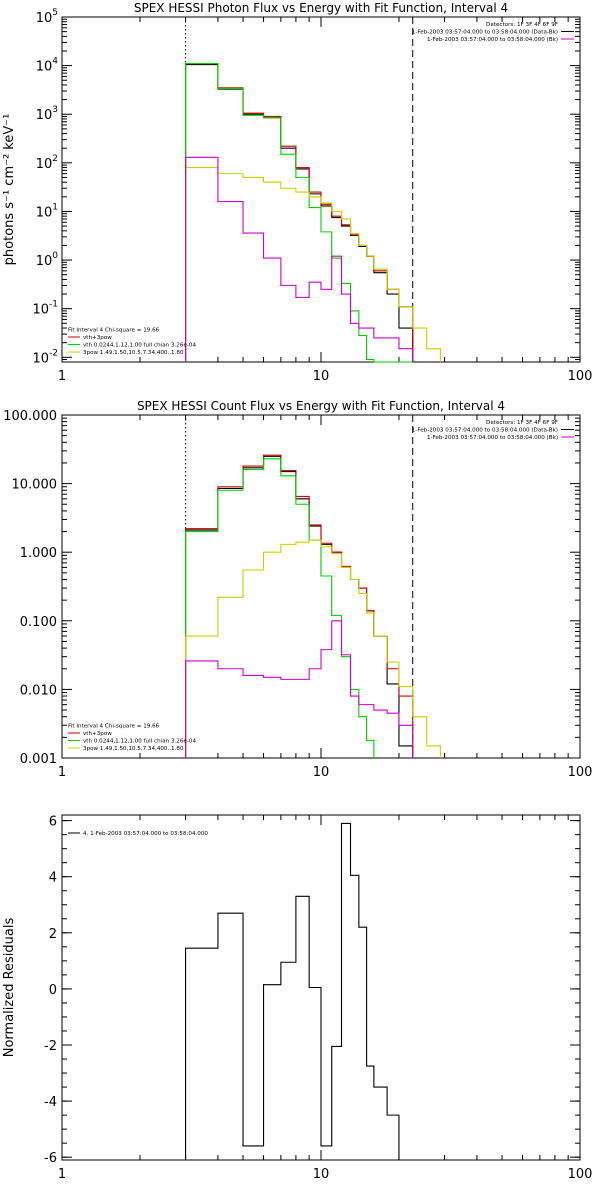 Image resolution: width=600 pixels, height=1200 pixels. I want to click on y-tick-exponent: 1, so click(55, 207).